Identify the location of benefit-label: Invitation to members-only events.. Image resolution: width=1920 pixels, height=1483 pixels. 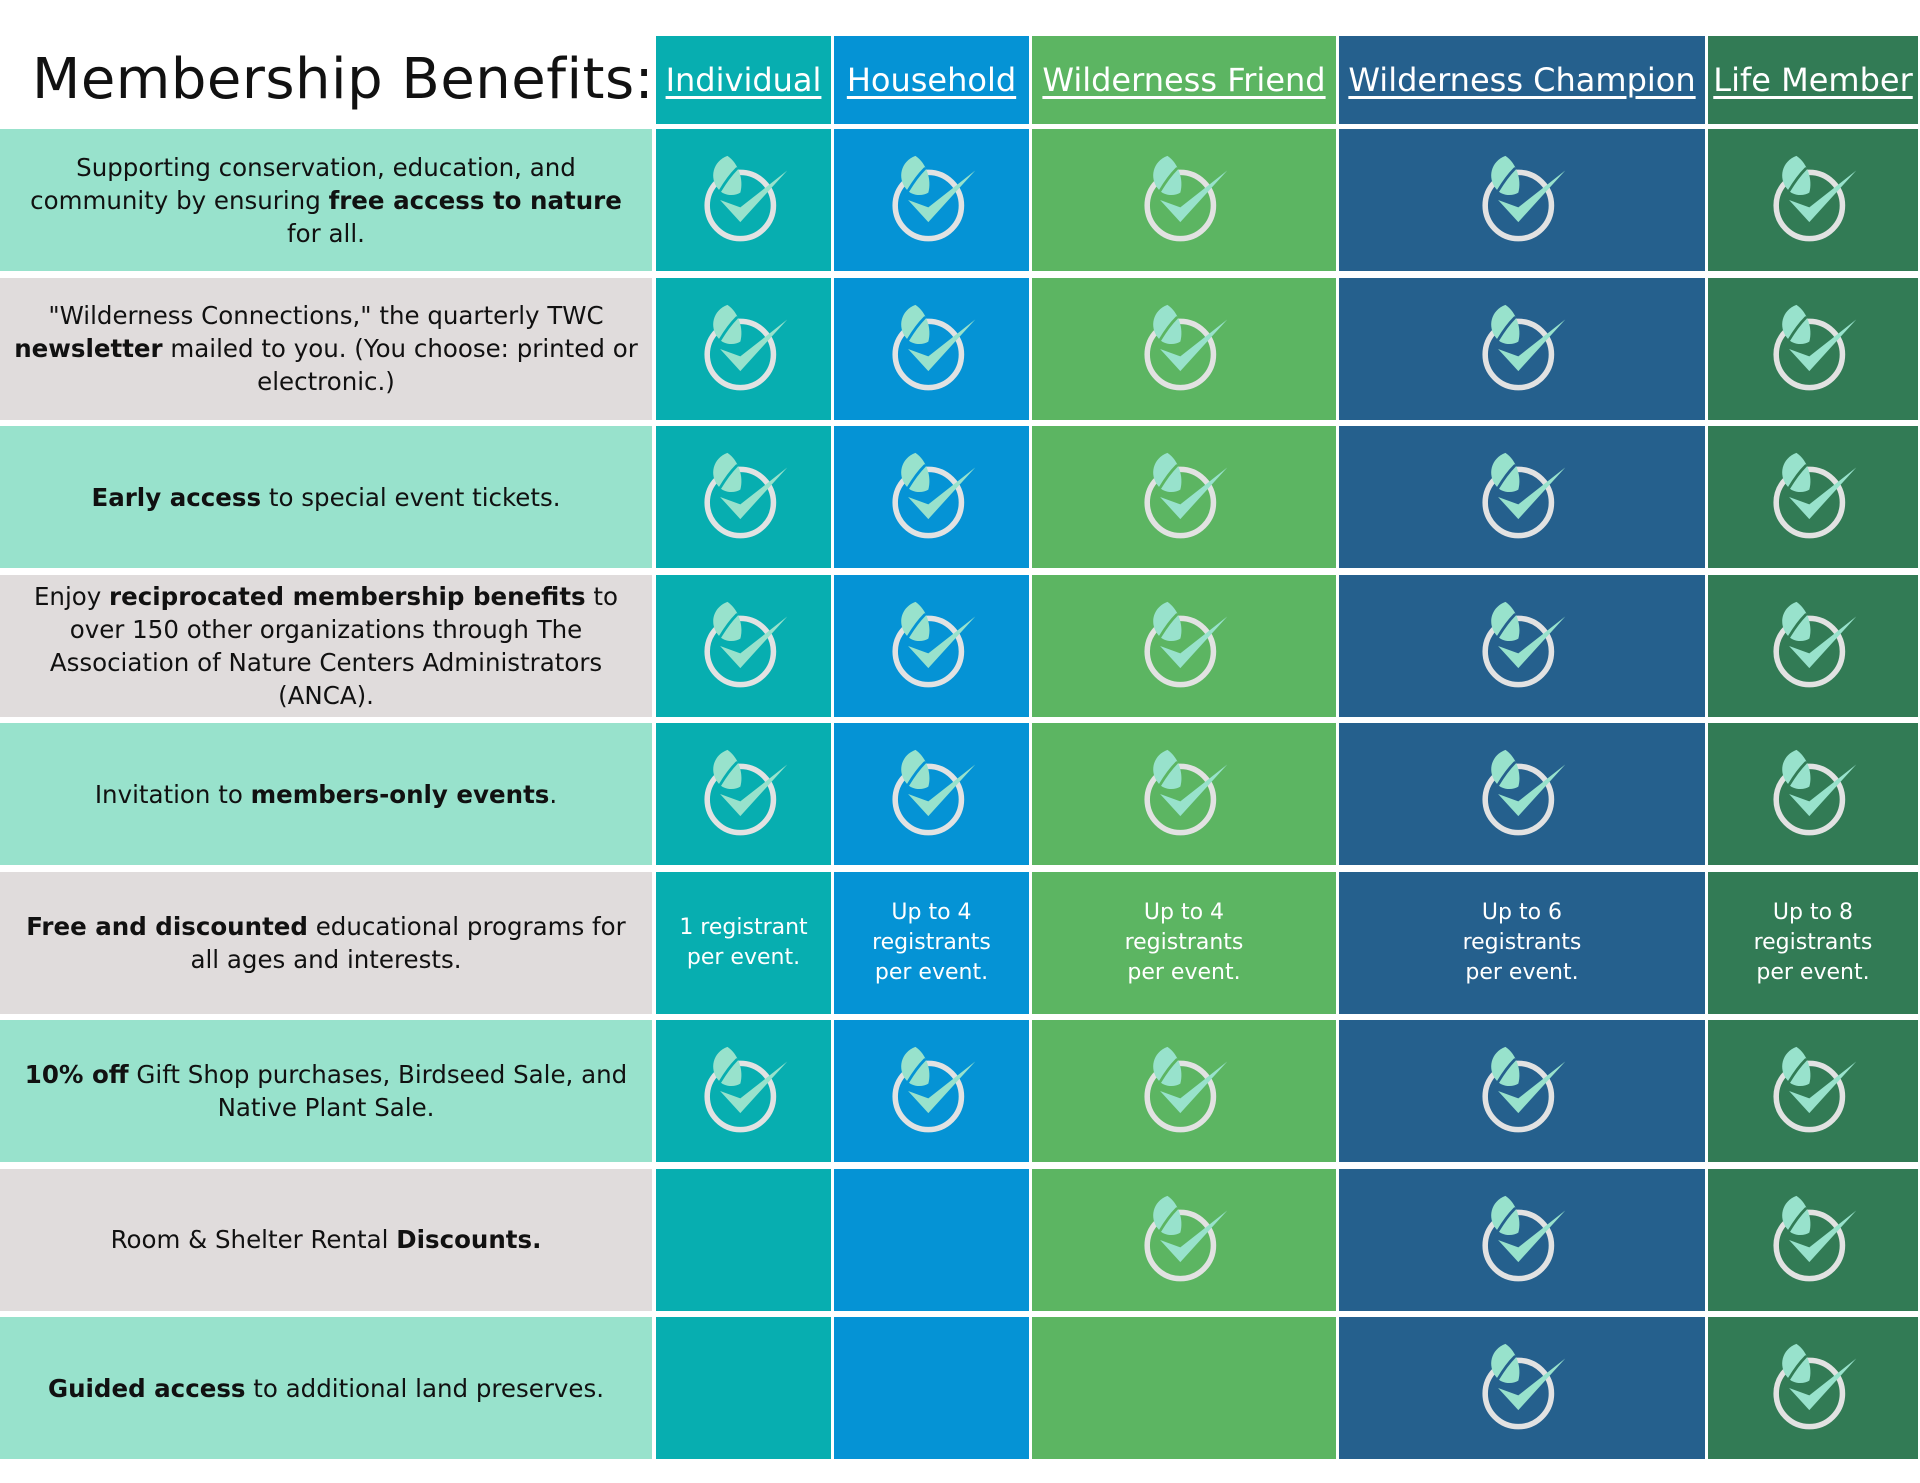
(326, 794).